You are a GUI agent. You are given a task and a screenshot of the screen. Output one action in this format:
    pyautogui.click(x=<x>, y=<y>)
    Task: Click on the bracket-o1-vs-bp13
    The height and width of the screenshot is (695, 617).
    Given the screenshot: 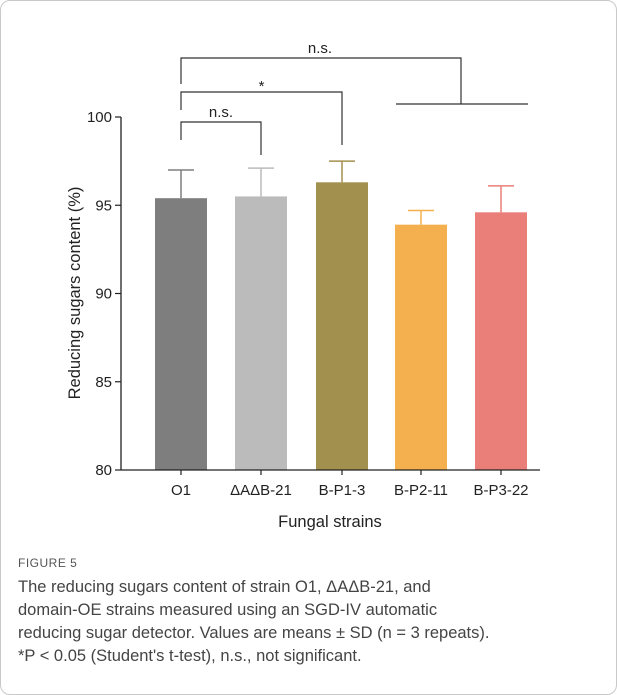 What is the action you would take?
    pyautogui.click(x=261, y=118)
    